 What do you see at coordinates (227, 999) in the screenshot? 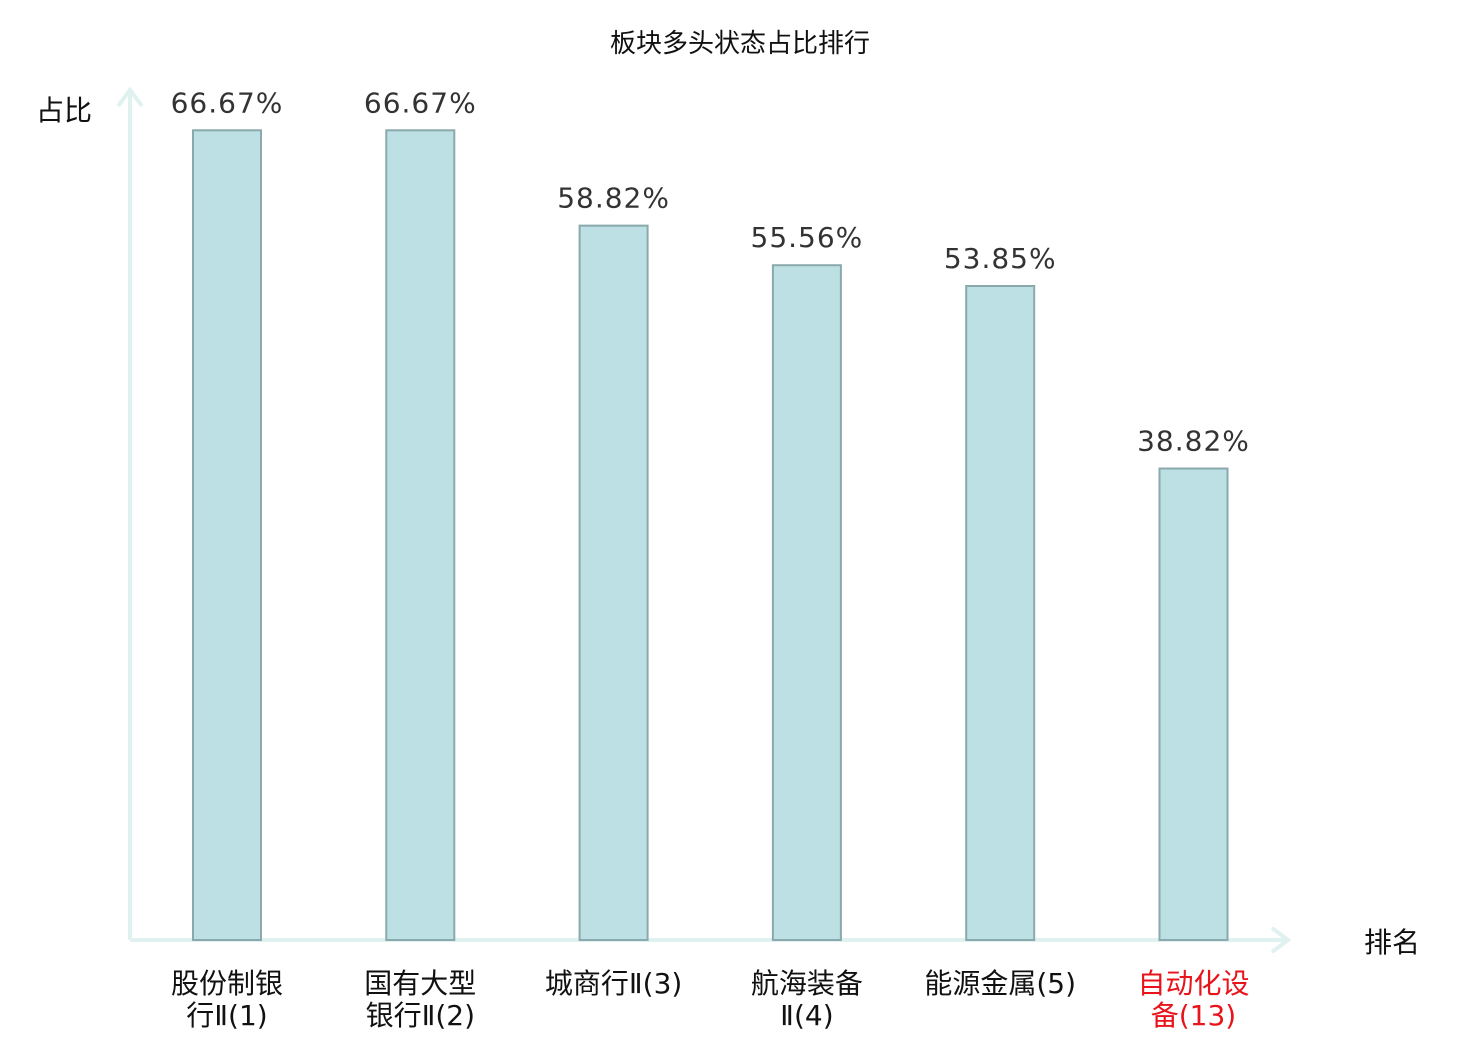
I see `category-tick-label: 股份制银行Ⅱ(1)` at bounding box center [227, 999].